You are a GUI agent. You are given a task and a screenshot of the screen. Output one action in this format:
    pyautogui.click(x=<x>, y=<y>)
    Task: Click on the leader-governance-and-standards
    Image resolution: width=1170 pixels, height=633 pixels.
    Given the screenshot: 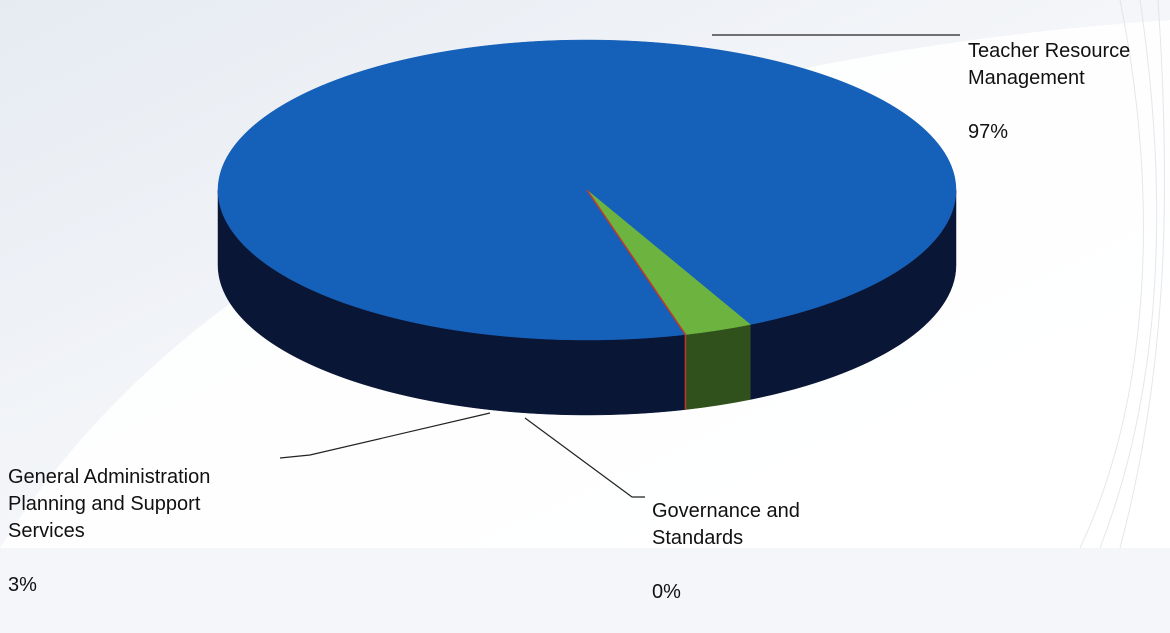 What is the action you would take?
    pyautogui.click(x=584, y=457)
    